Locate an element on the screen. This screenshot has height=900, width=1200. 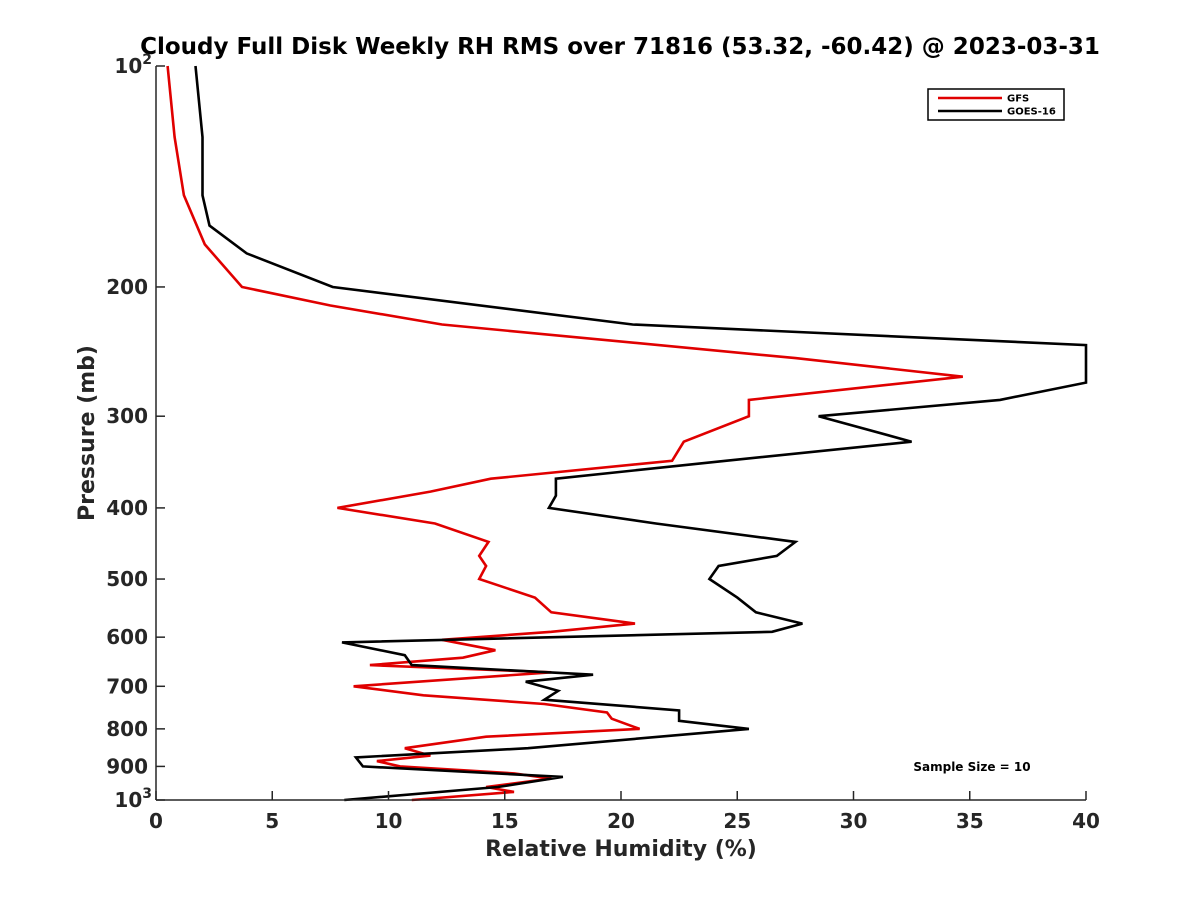
legend: GFS GOES-16 is located at coordinates (996, 104).